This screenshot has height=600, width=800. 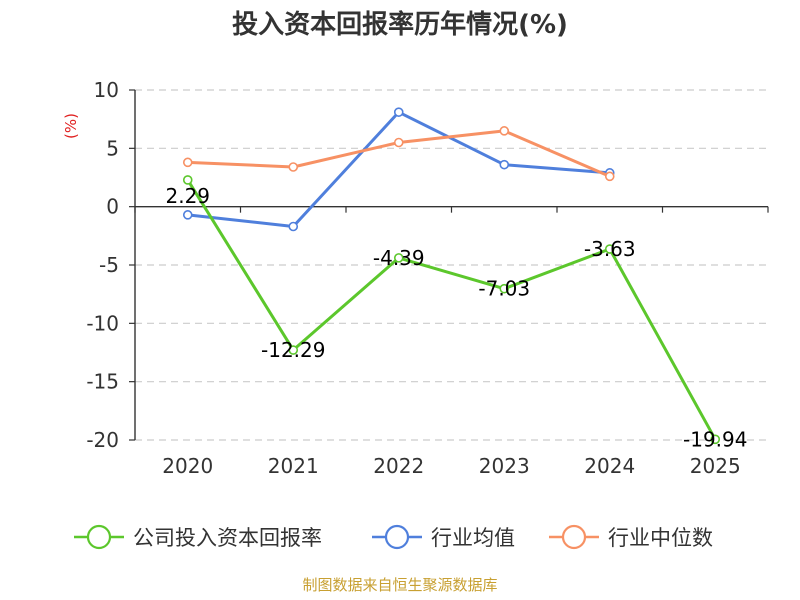 What do you see at coordinates (112, 148) in the screenshot?
I see `y-tick-label: 5` at bounding box center [112, 148].